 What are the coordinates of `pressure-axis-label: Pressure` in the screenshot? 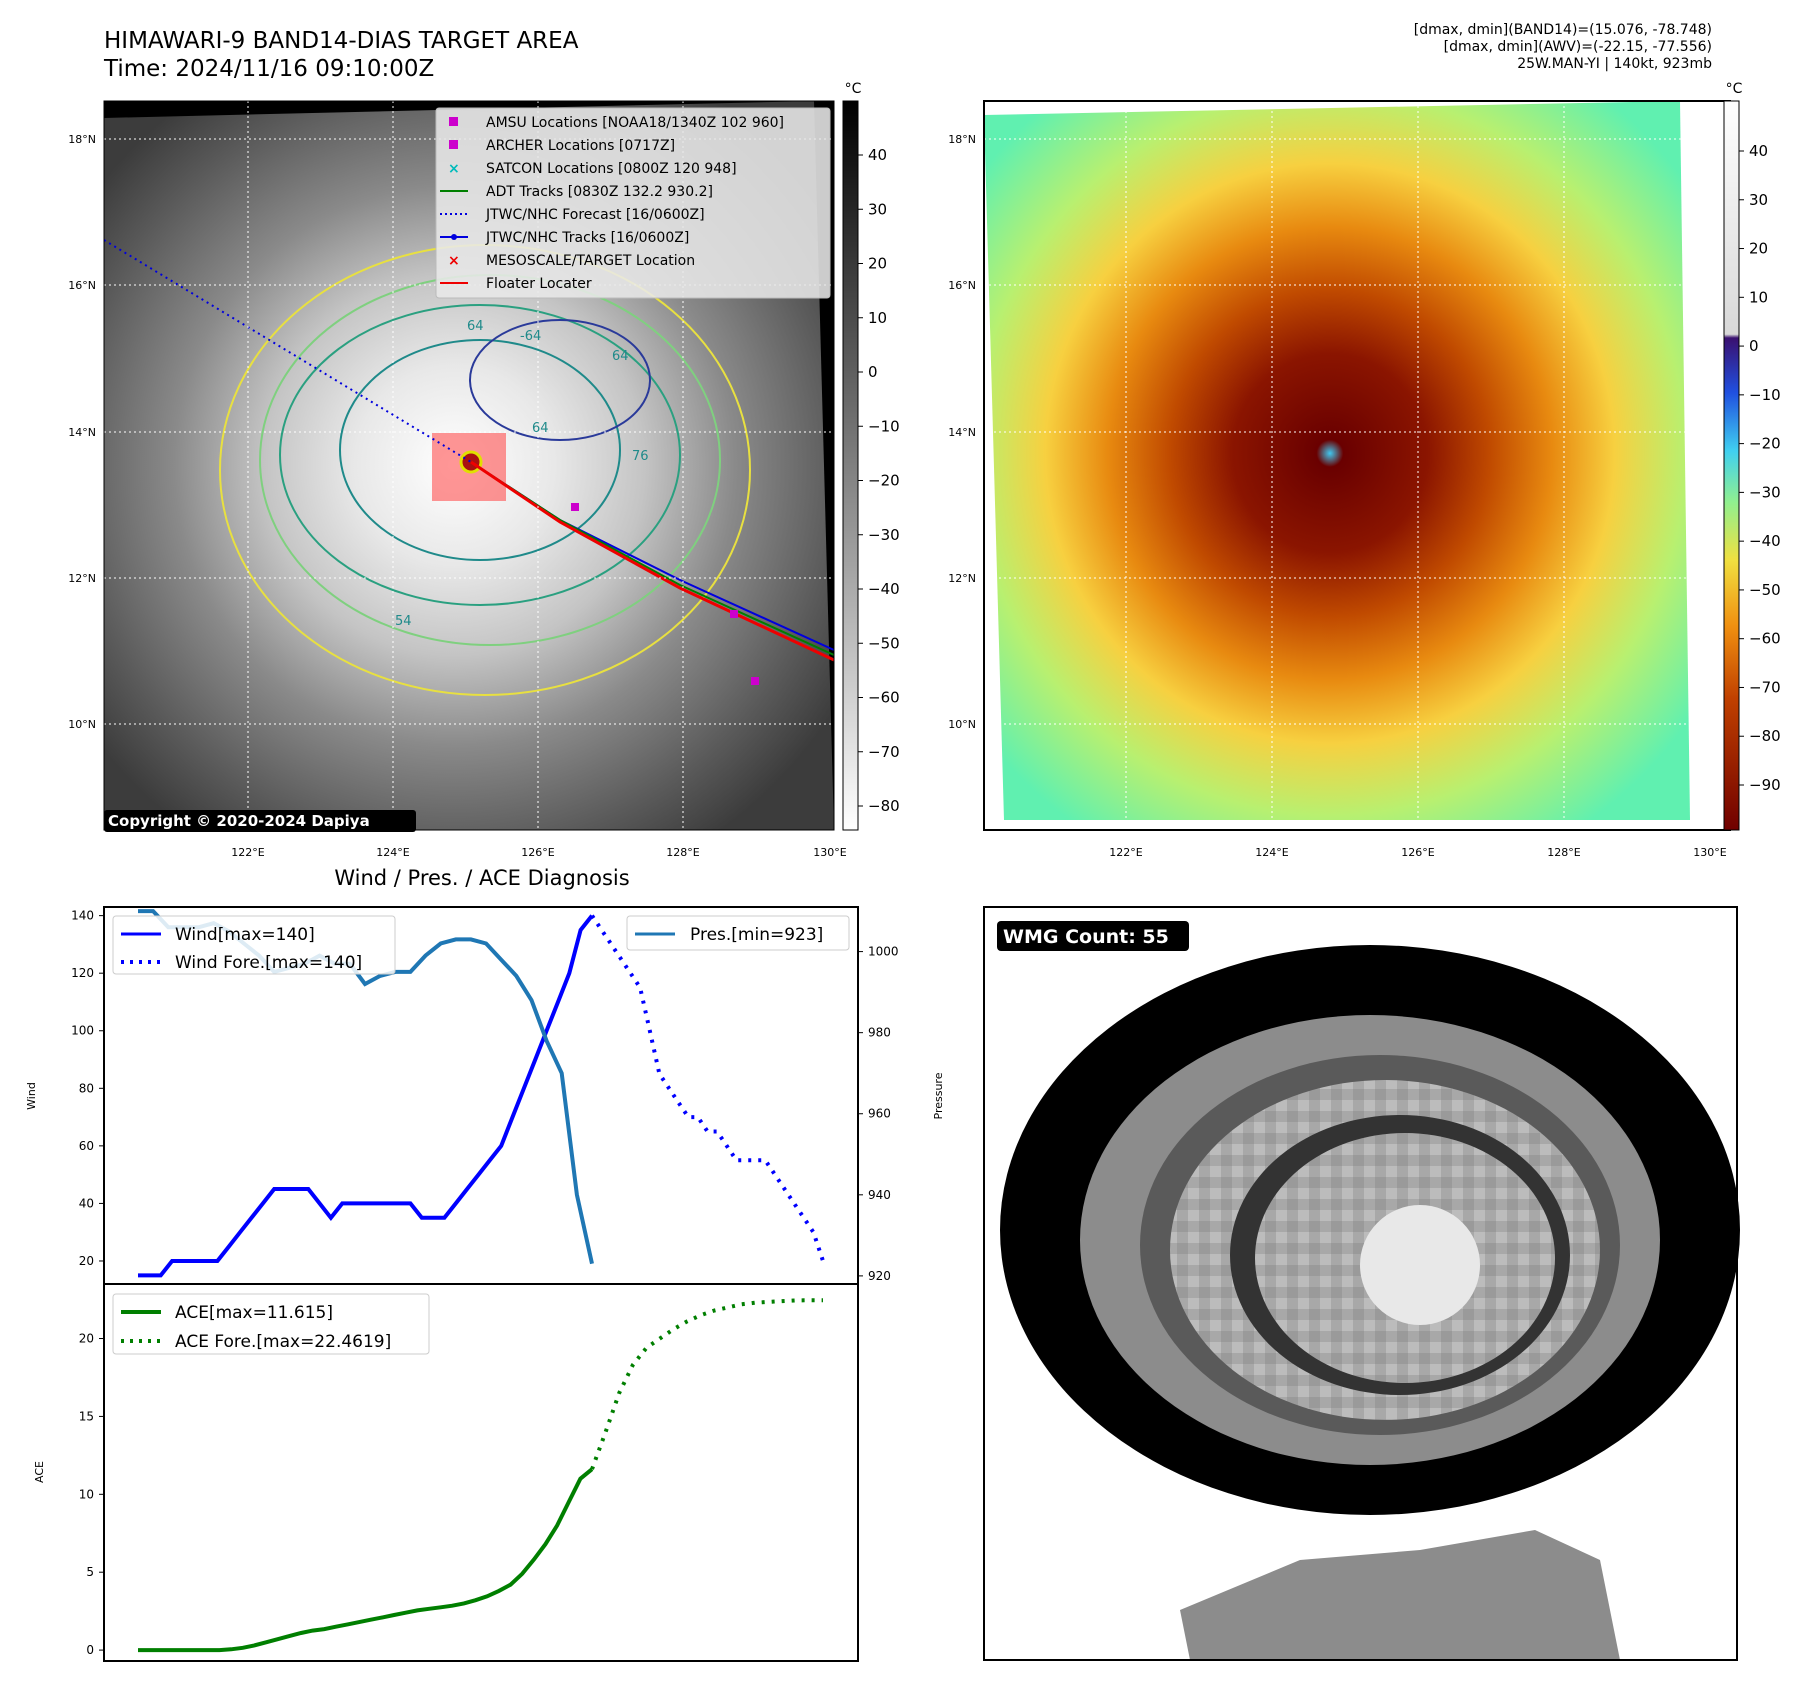 It's located at (938, 1095).